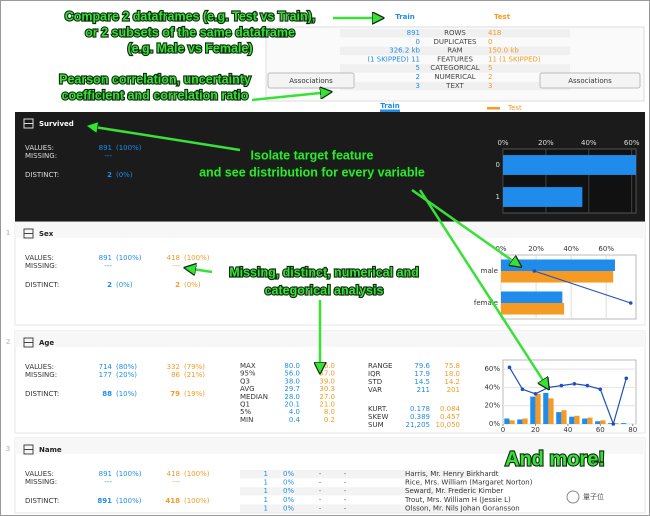 This screenshot has width=650, height=516. Describe the element at coordinates (573, 497) in the screenshot. I see `watermark-icon` at that location.